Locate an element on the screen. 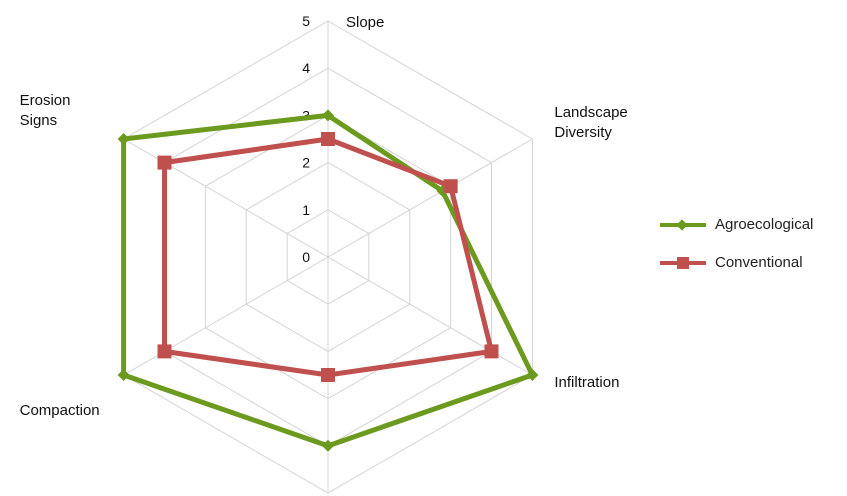 This screenshot has height=496, width=847. data-point-agroecological-slope is located at coordinates (328, 115).